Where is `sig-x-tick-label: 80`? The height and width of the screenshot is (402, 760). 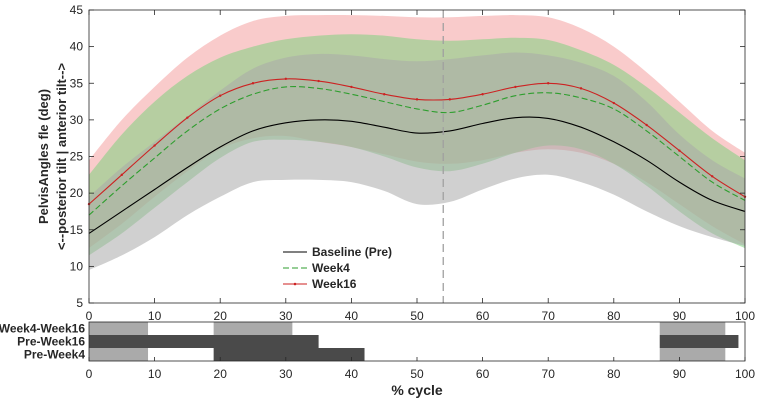
sig-x-tick-label: 80 is located at coordinates (614, 374).